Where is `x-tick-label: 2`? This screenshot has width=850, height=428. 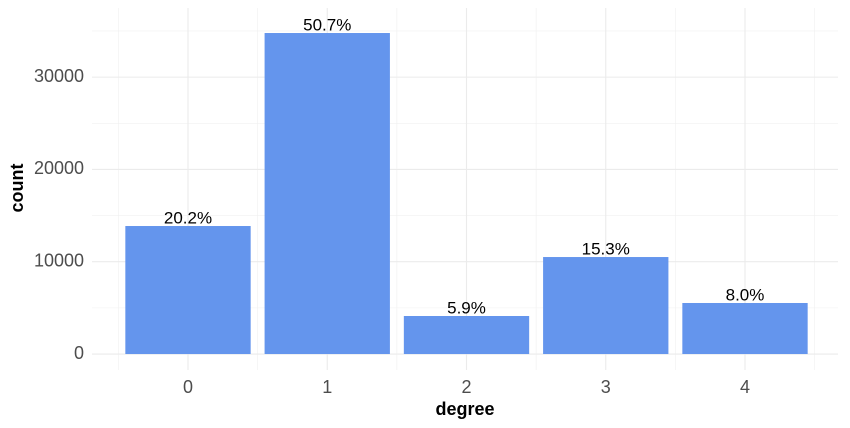
x-tick-label: 2 is located at coordinates (466, 387).